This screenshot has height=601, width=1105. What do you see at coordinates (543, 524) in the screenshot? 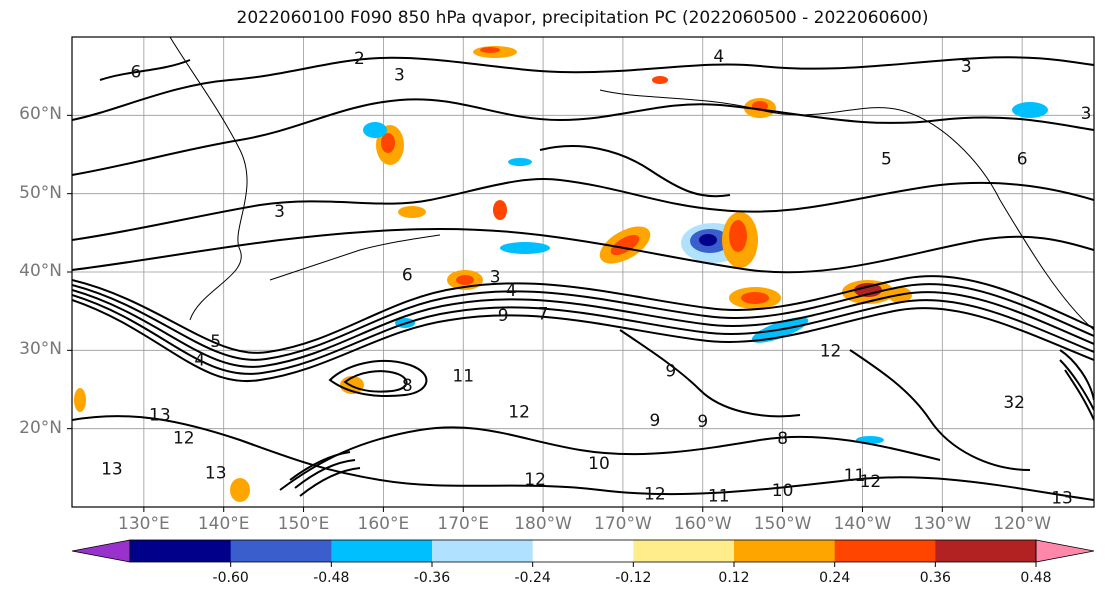
I see `lon-label: 180°W` at bounding box center [543, 524].